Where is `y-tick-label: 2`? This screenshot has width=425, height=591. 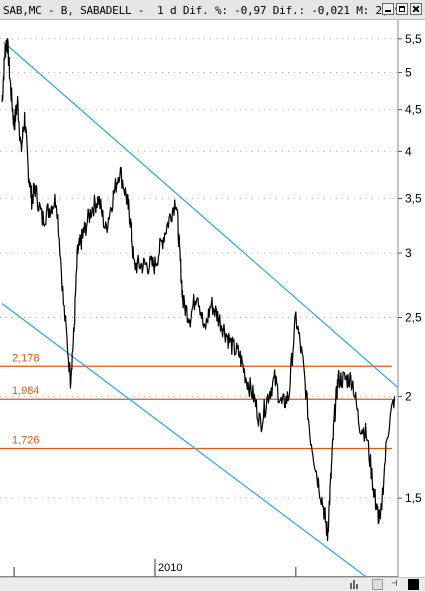
y-tick-label: 2 is located at coordinates (408, 396).